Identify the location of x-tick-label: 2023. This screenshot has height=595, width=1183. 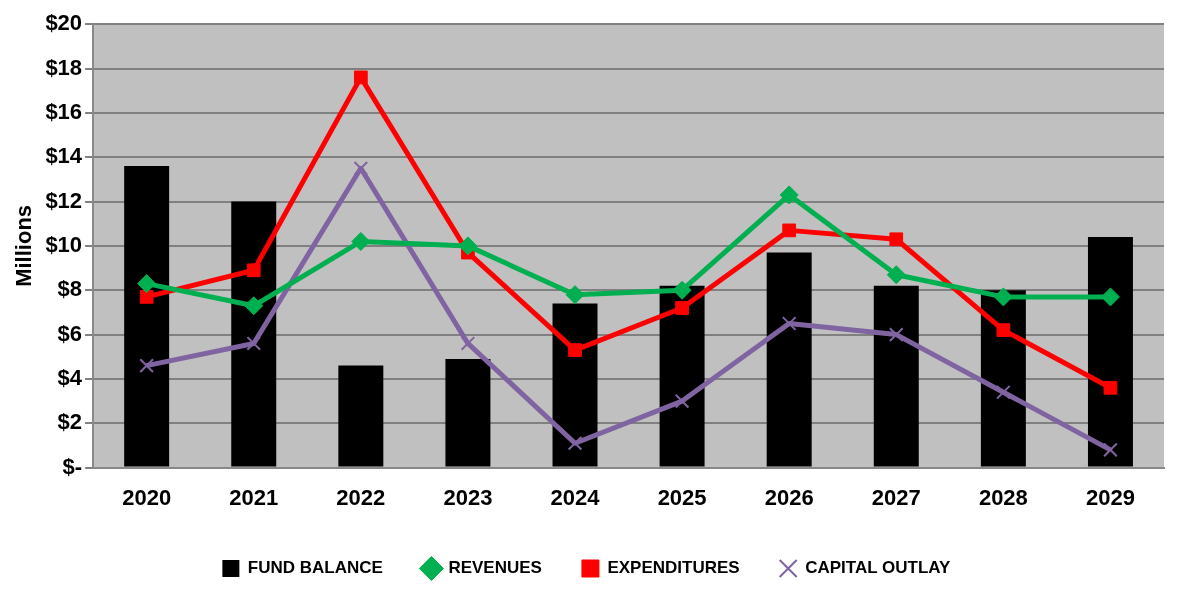
(468, 497).